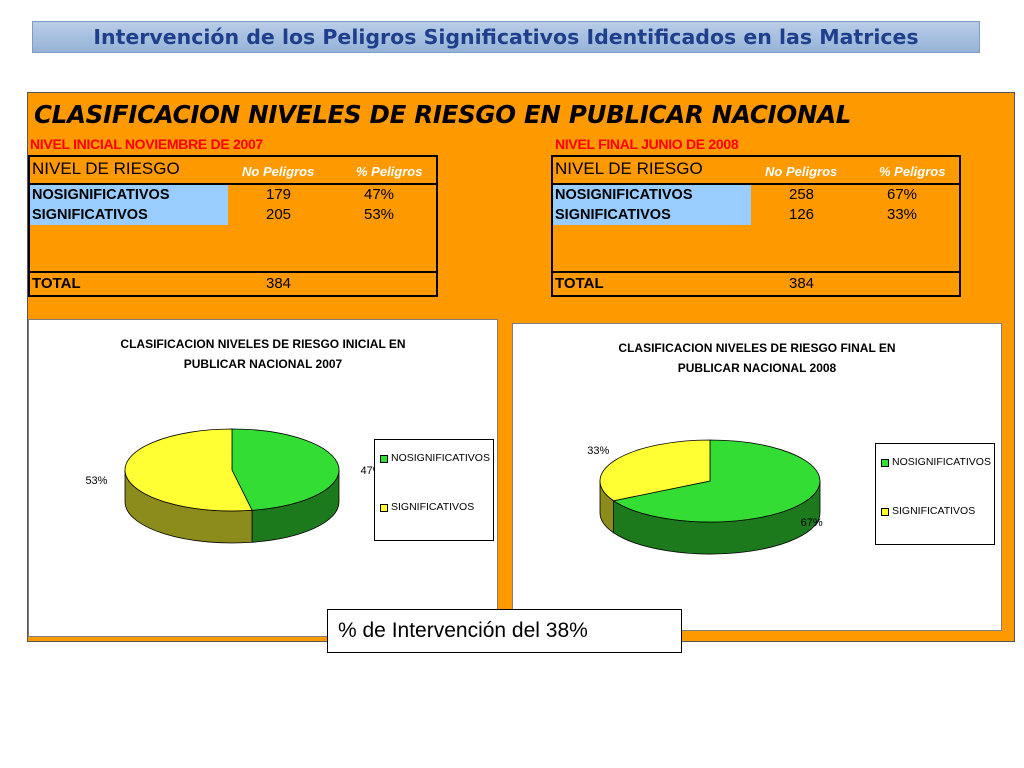  Describe the element at coordinates (757, 368) in the screenshot. I see `chart-title-line-2: PUBLICAR NACIONAL 2008` at that location.